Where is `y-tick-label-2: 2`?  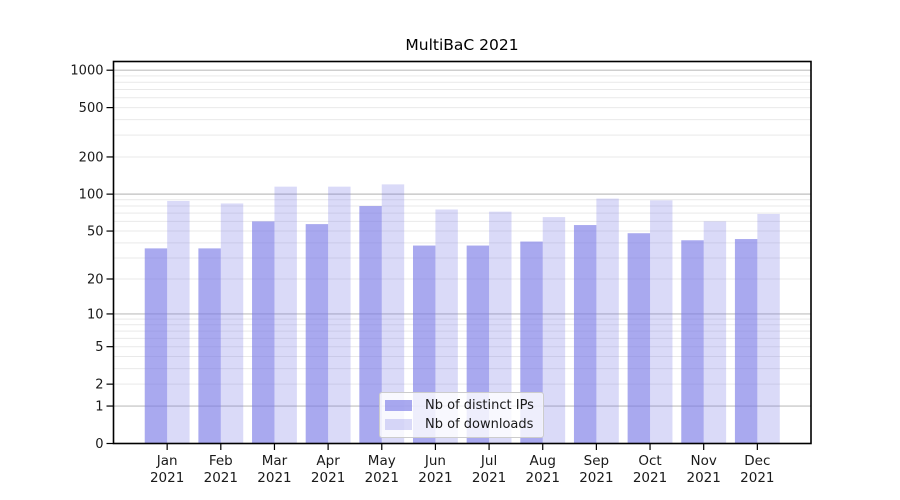 y-tick-label-2: 2 is located at coordinates (99, 385).